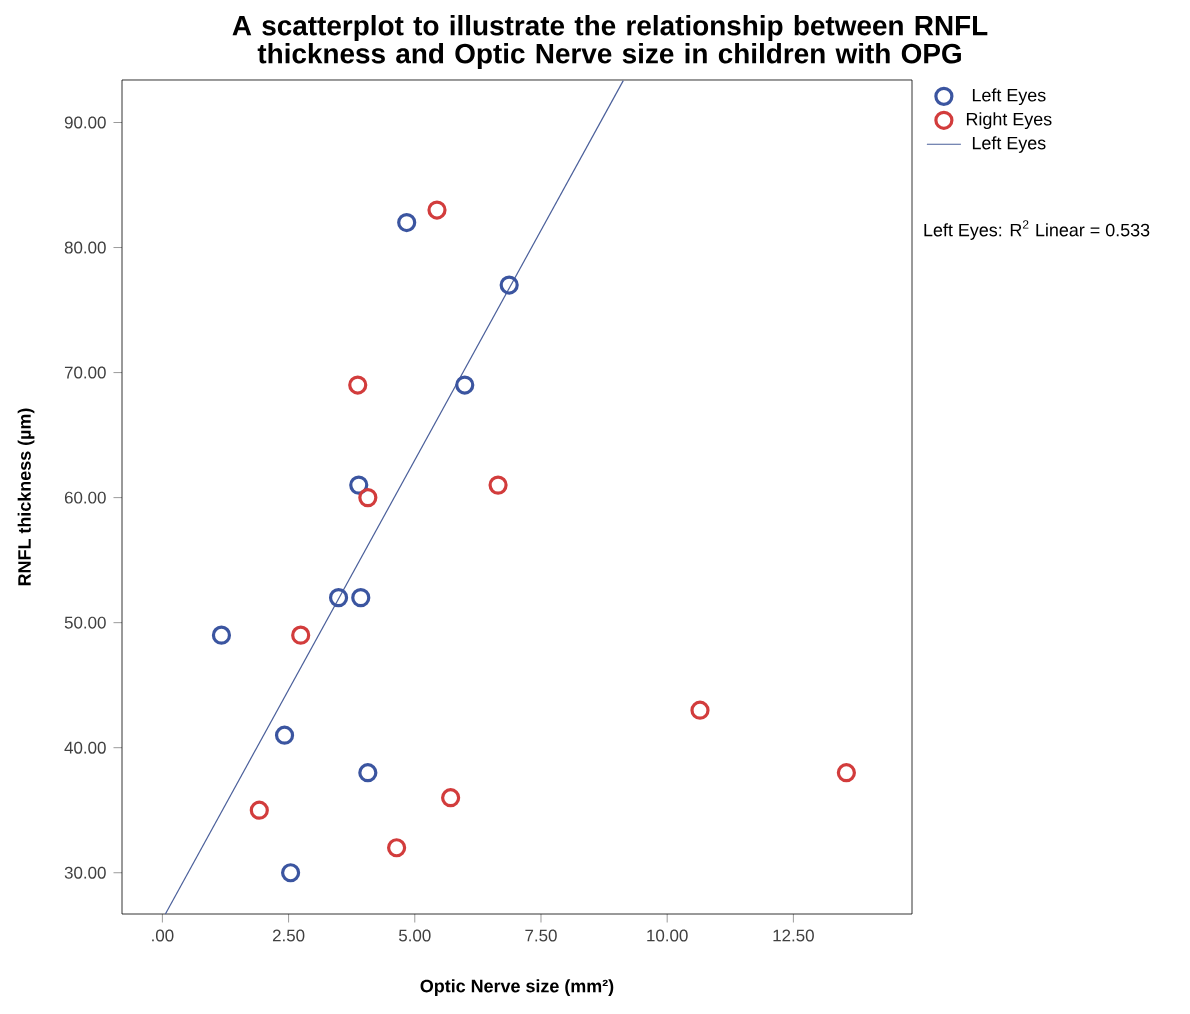  Describe the element at coordinates (85, 122) in the screenshot. I see `y-tick-label: 90.00` at that location.